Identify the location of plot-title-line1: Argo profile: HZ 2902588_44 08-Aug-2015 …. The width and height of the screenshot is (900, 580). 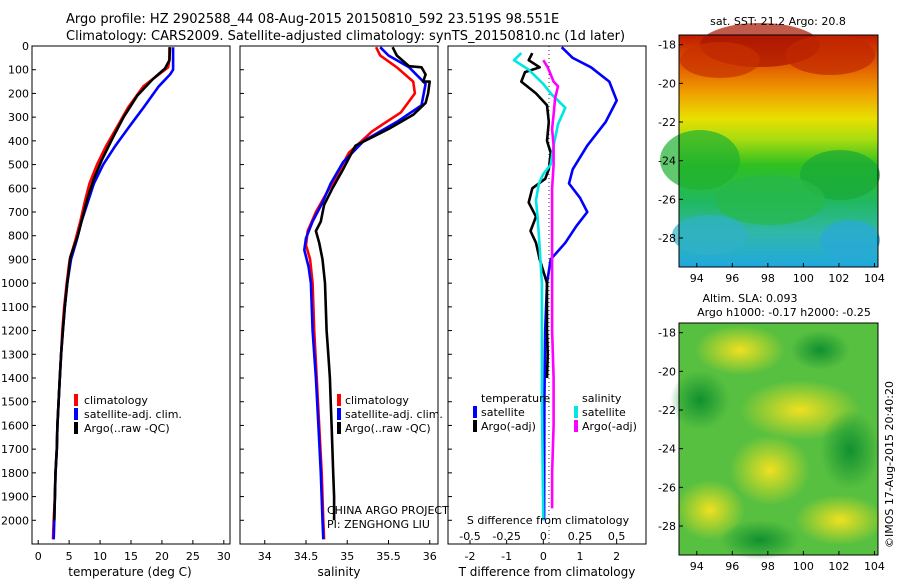
(313, 19).